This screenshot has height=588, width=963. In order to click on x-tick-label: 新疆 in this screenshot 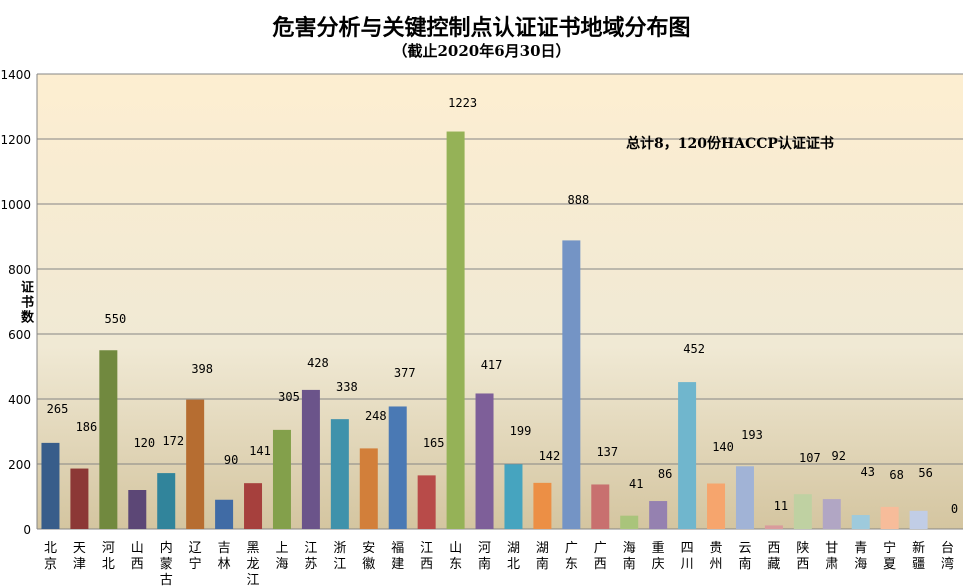, I will do `click(918, 556)`.